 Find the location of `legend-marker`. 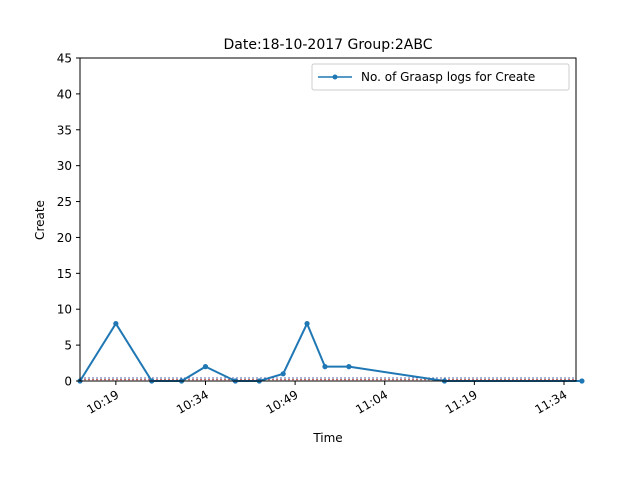

legend-marker is located at coordinates (335, 77).